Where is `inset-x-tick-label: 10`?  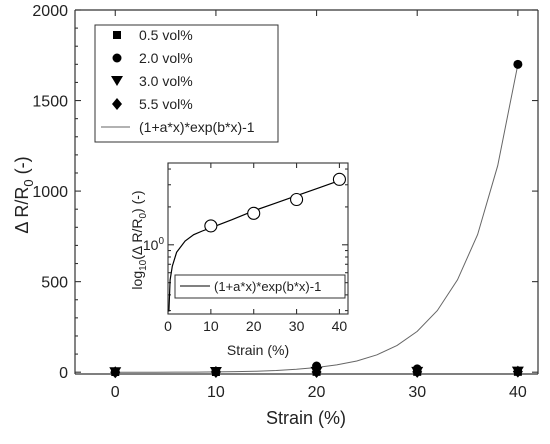 inset-x-tick-label: 10 is located at coordinates (211, 326).